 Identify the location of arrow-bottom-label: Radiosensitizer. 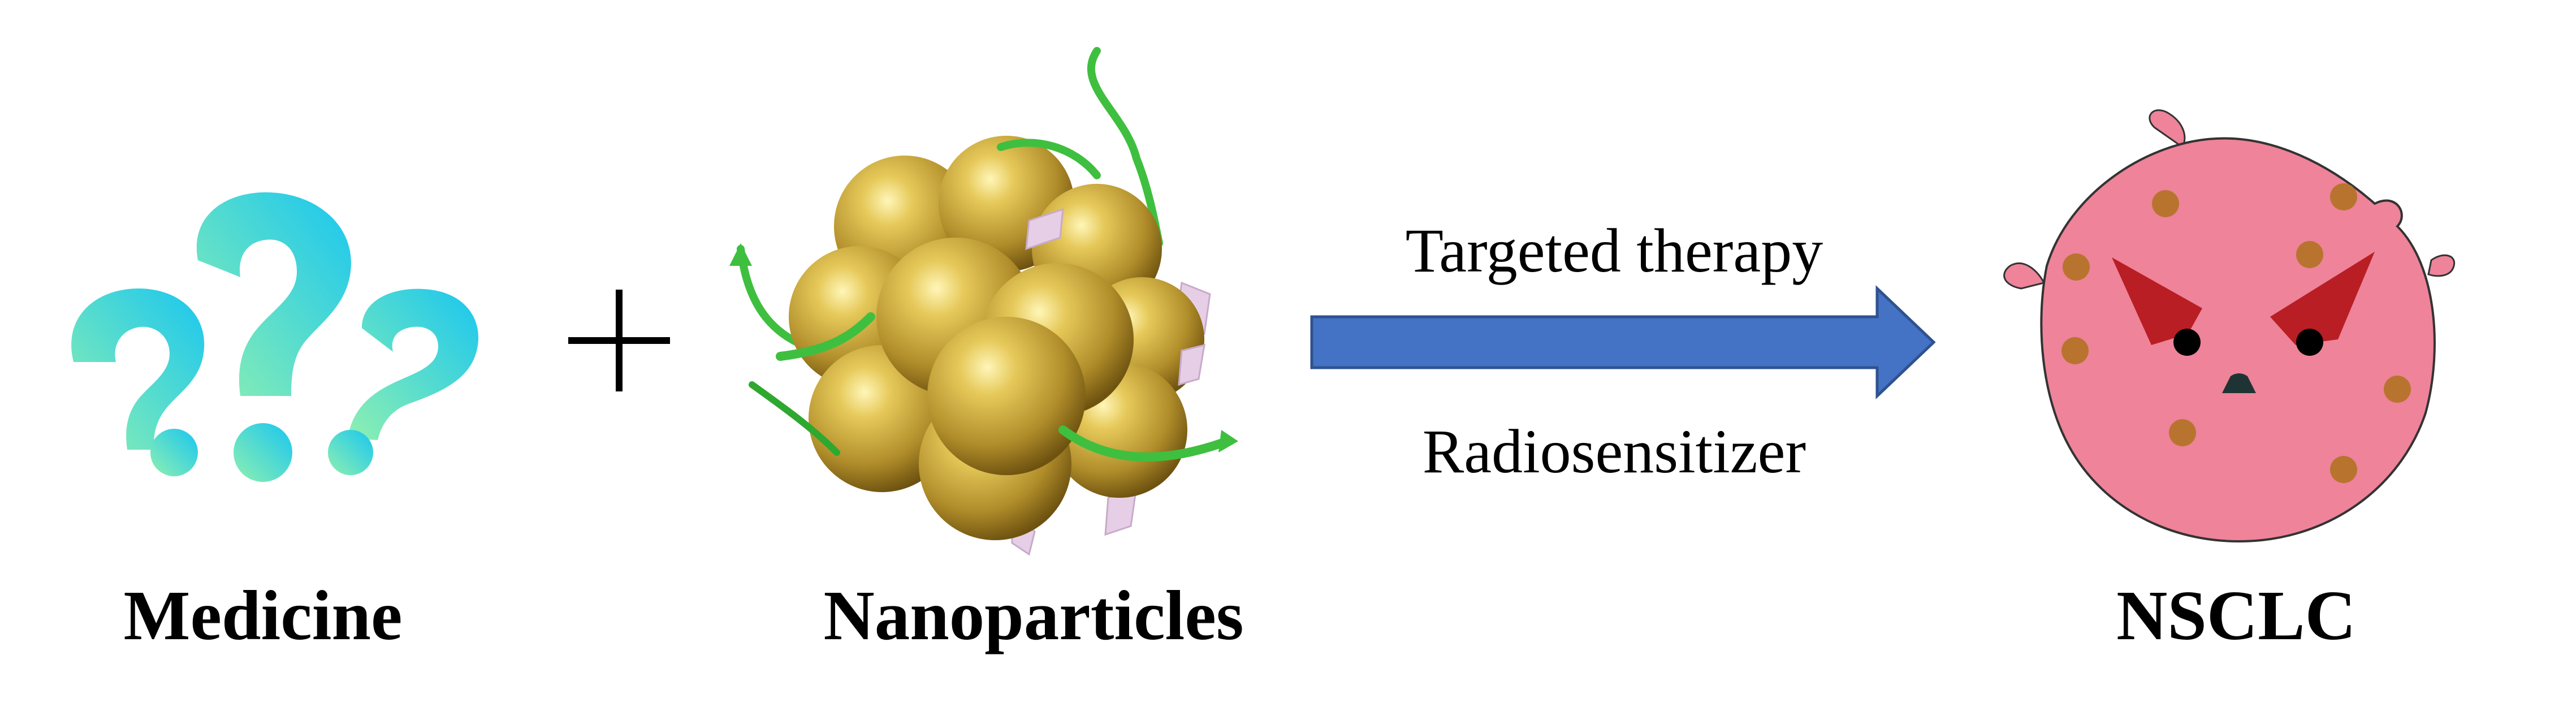
(1614, 451).